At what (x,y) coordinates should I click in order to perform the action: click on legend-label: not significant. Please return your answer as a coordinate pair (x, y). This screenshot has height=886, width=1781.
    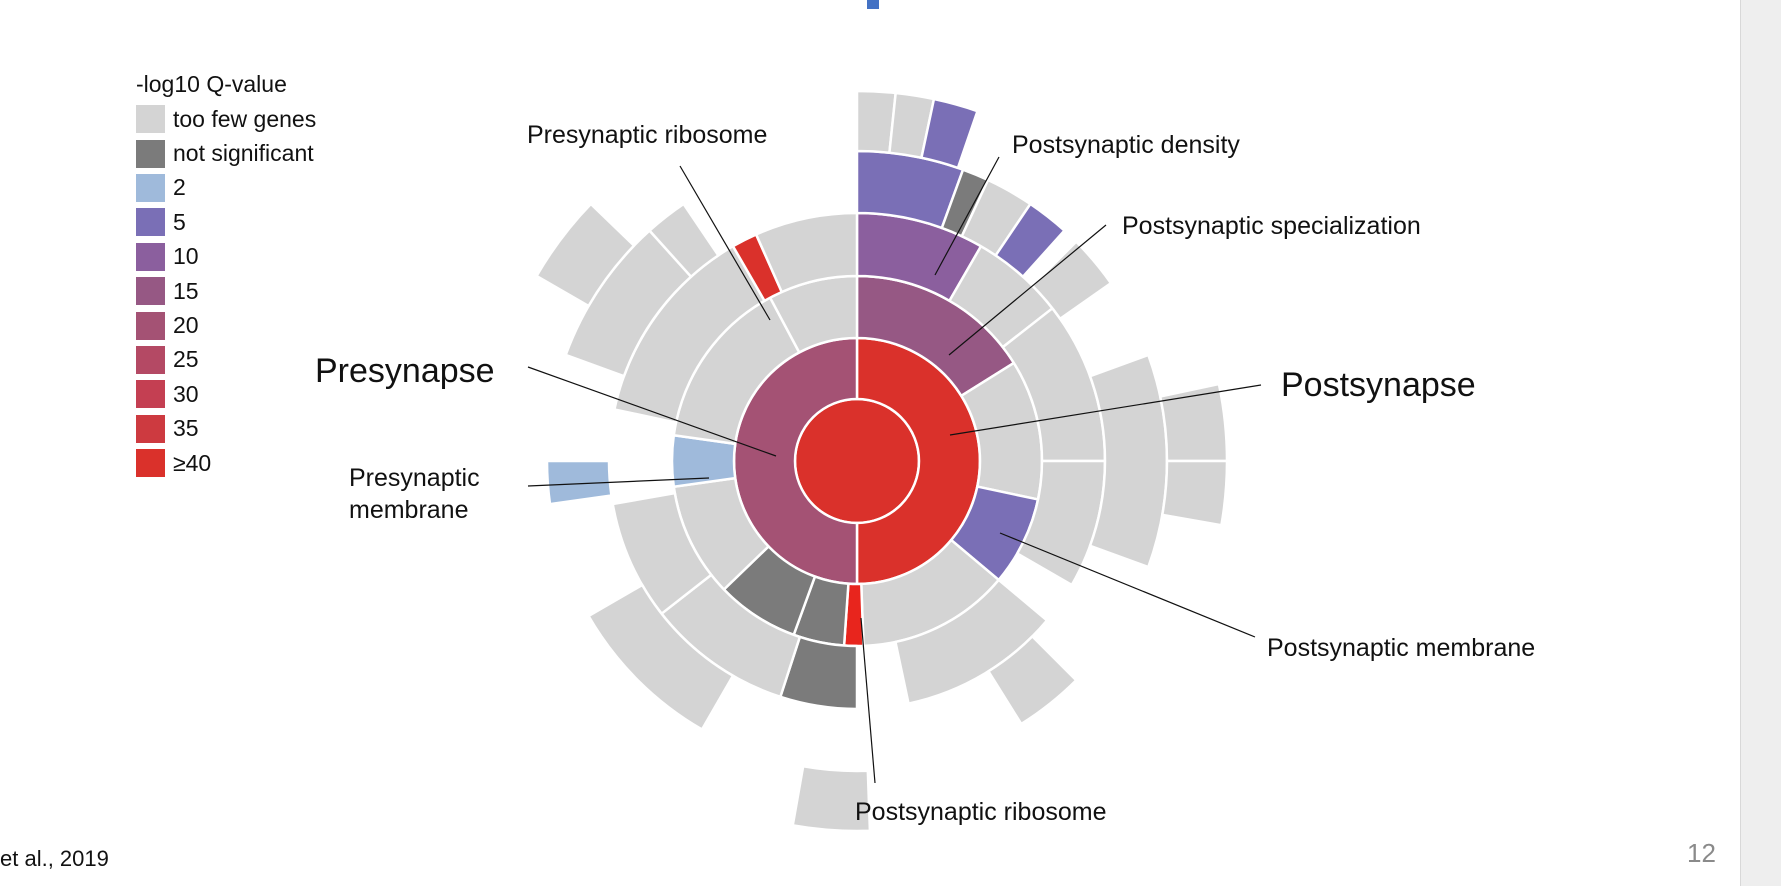
    Looking at the image, I should click on (243, 153).